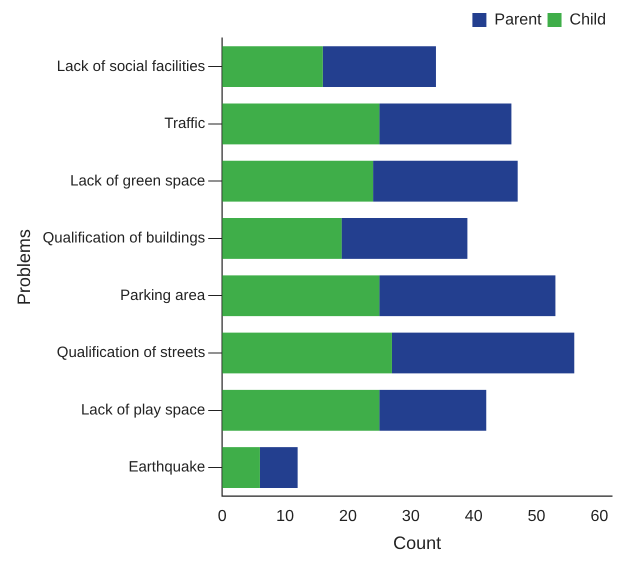 The image size is (626, 565). Describe the element at coordinates (131, 353) in the screenshot. I see `y-tick-label: Qualification of streets` at that location.